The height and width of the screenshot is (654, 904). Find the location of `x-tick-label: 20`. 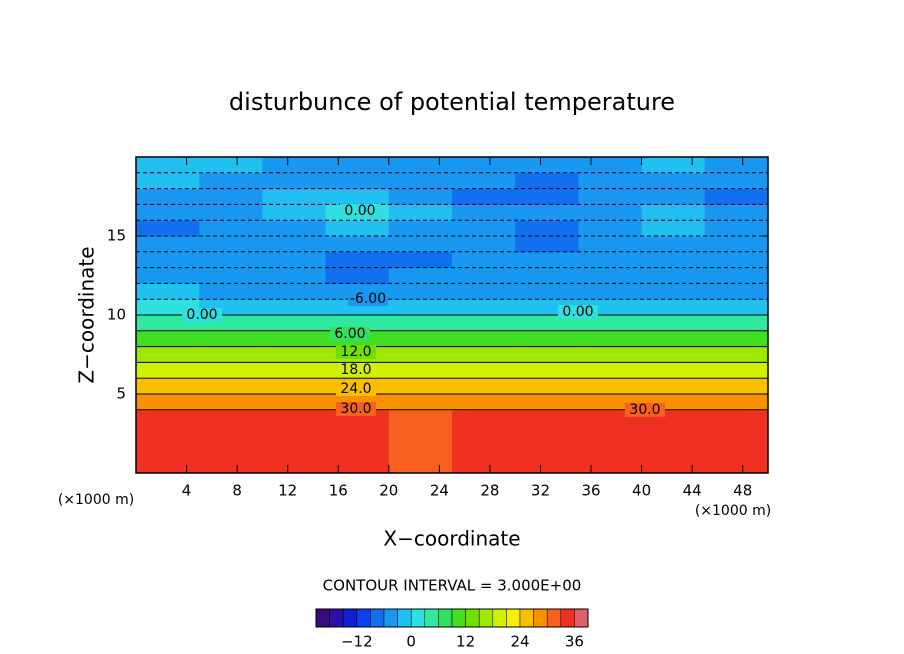

x-tick-label: 20 is located at coordinates (388, 491).